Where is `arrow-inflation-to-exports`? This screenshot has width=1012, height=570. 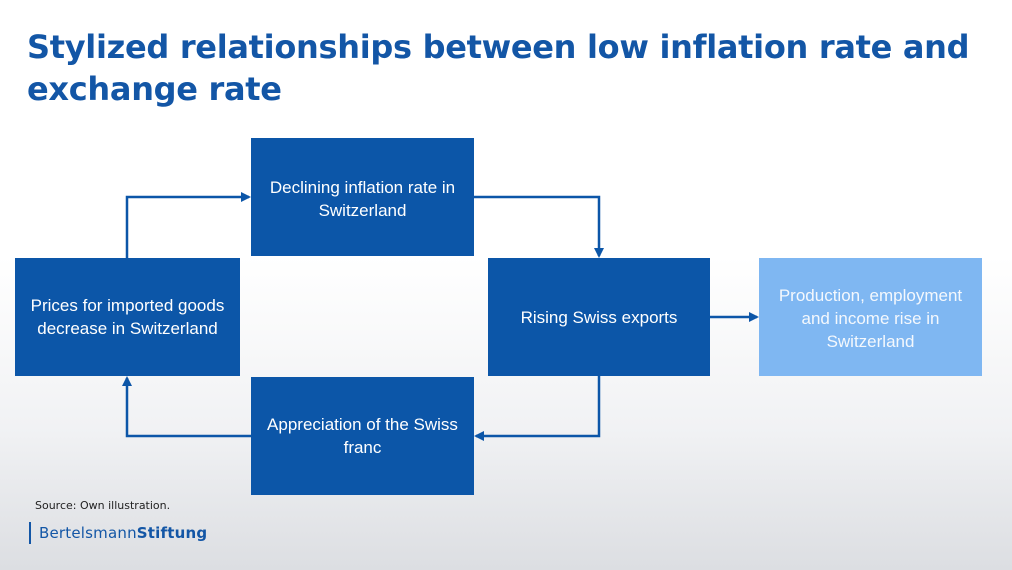 arrow-inflation-to-exports is located at coordinates (539, 226).